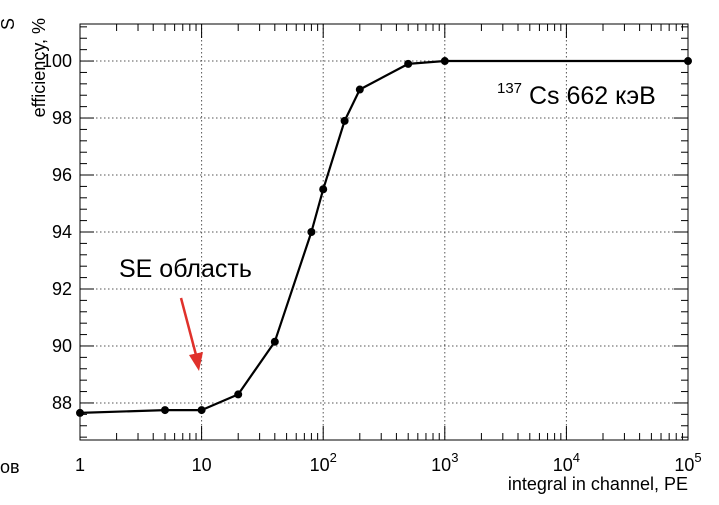 This screenshot has width=719, height=505. Describe the element at coordinates (10, 467) in the screenshot. I see `left-edge-fragment: ов` at that location.